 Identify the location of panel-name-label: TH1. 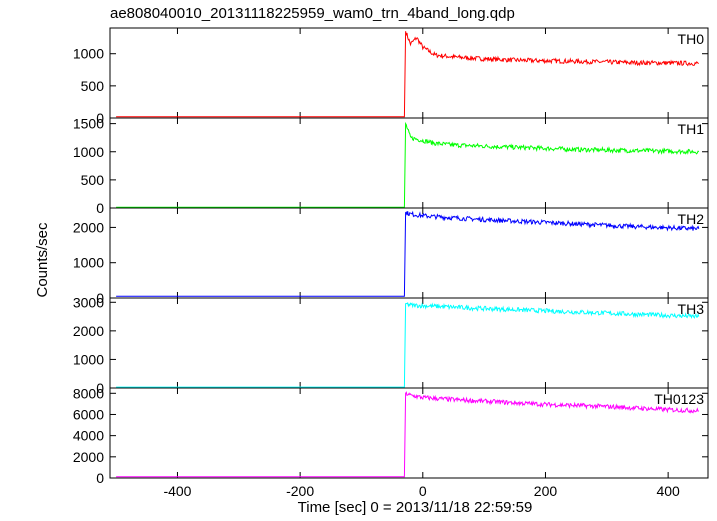
(691, 129).